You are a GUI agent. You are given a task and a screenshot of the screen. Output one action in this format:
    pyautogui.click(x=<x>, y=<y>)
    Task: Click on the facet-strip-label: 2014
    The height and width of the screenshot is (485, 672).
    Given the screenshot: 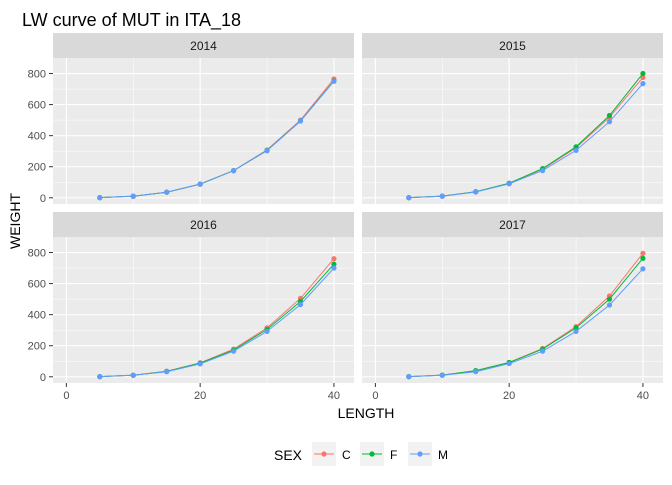 What is the action you would take?
    pyautogui.click(x=203, y=46)
    